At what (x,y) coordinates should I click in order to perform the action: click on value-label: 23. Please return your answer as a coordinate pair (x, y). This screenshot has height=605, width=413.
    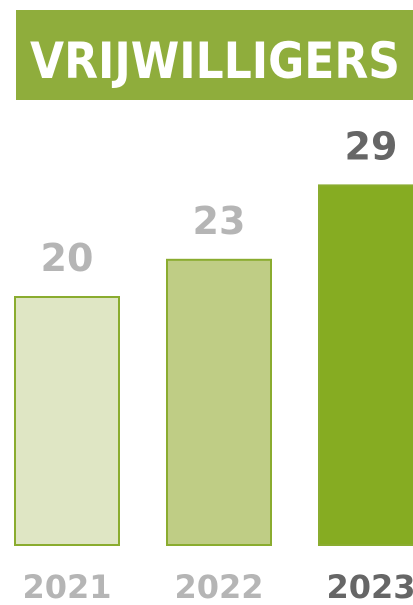
    Looking at the image, I should click on (219, 221).